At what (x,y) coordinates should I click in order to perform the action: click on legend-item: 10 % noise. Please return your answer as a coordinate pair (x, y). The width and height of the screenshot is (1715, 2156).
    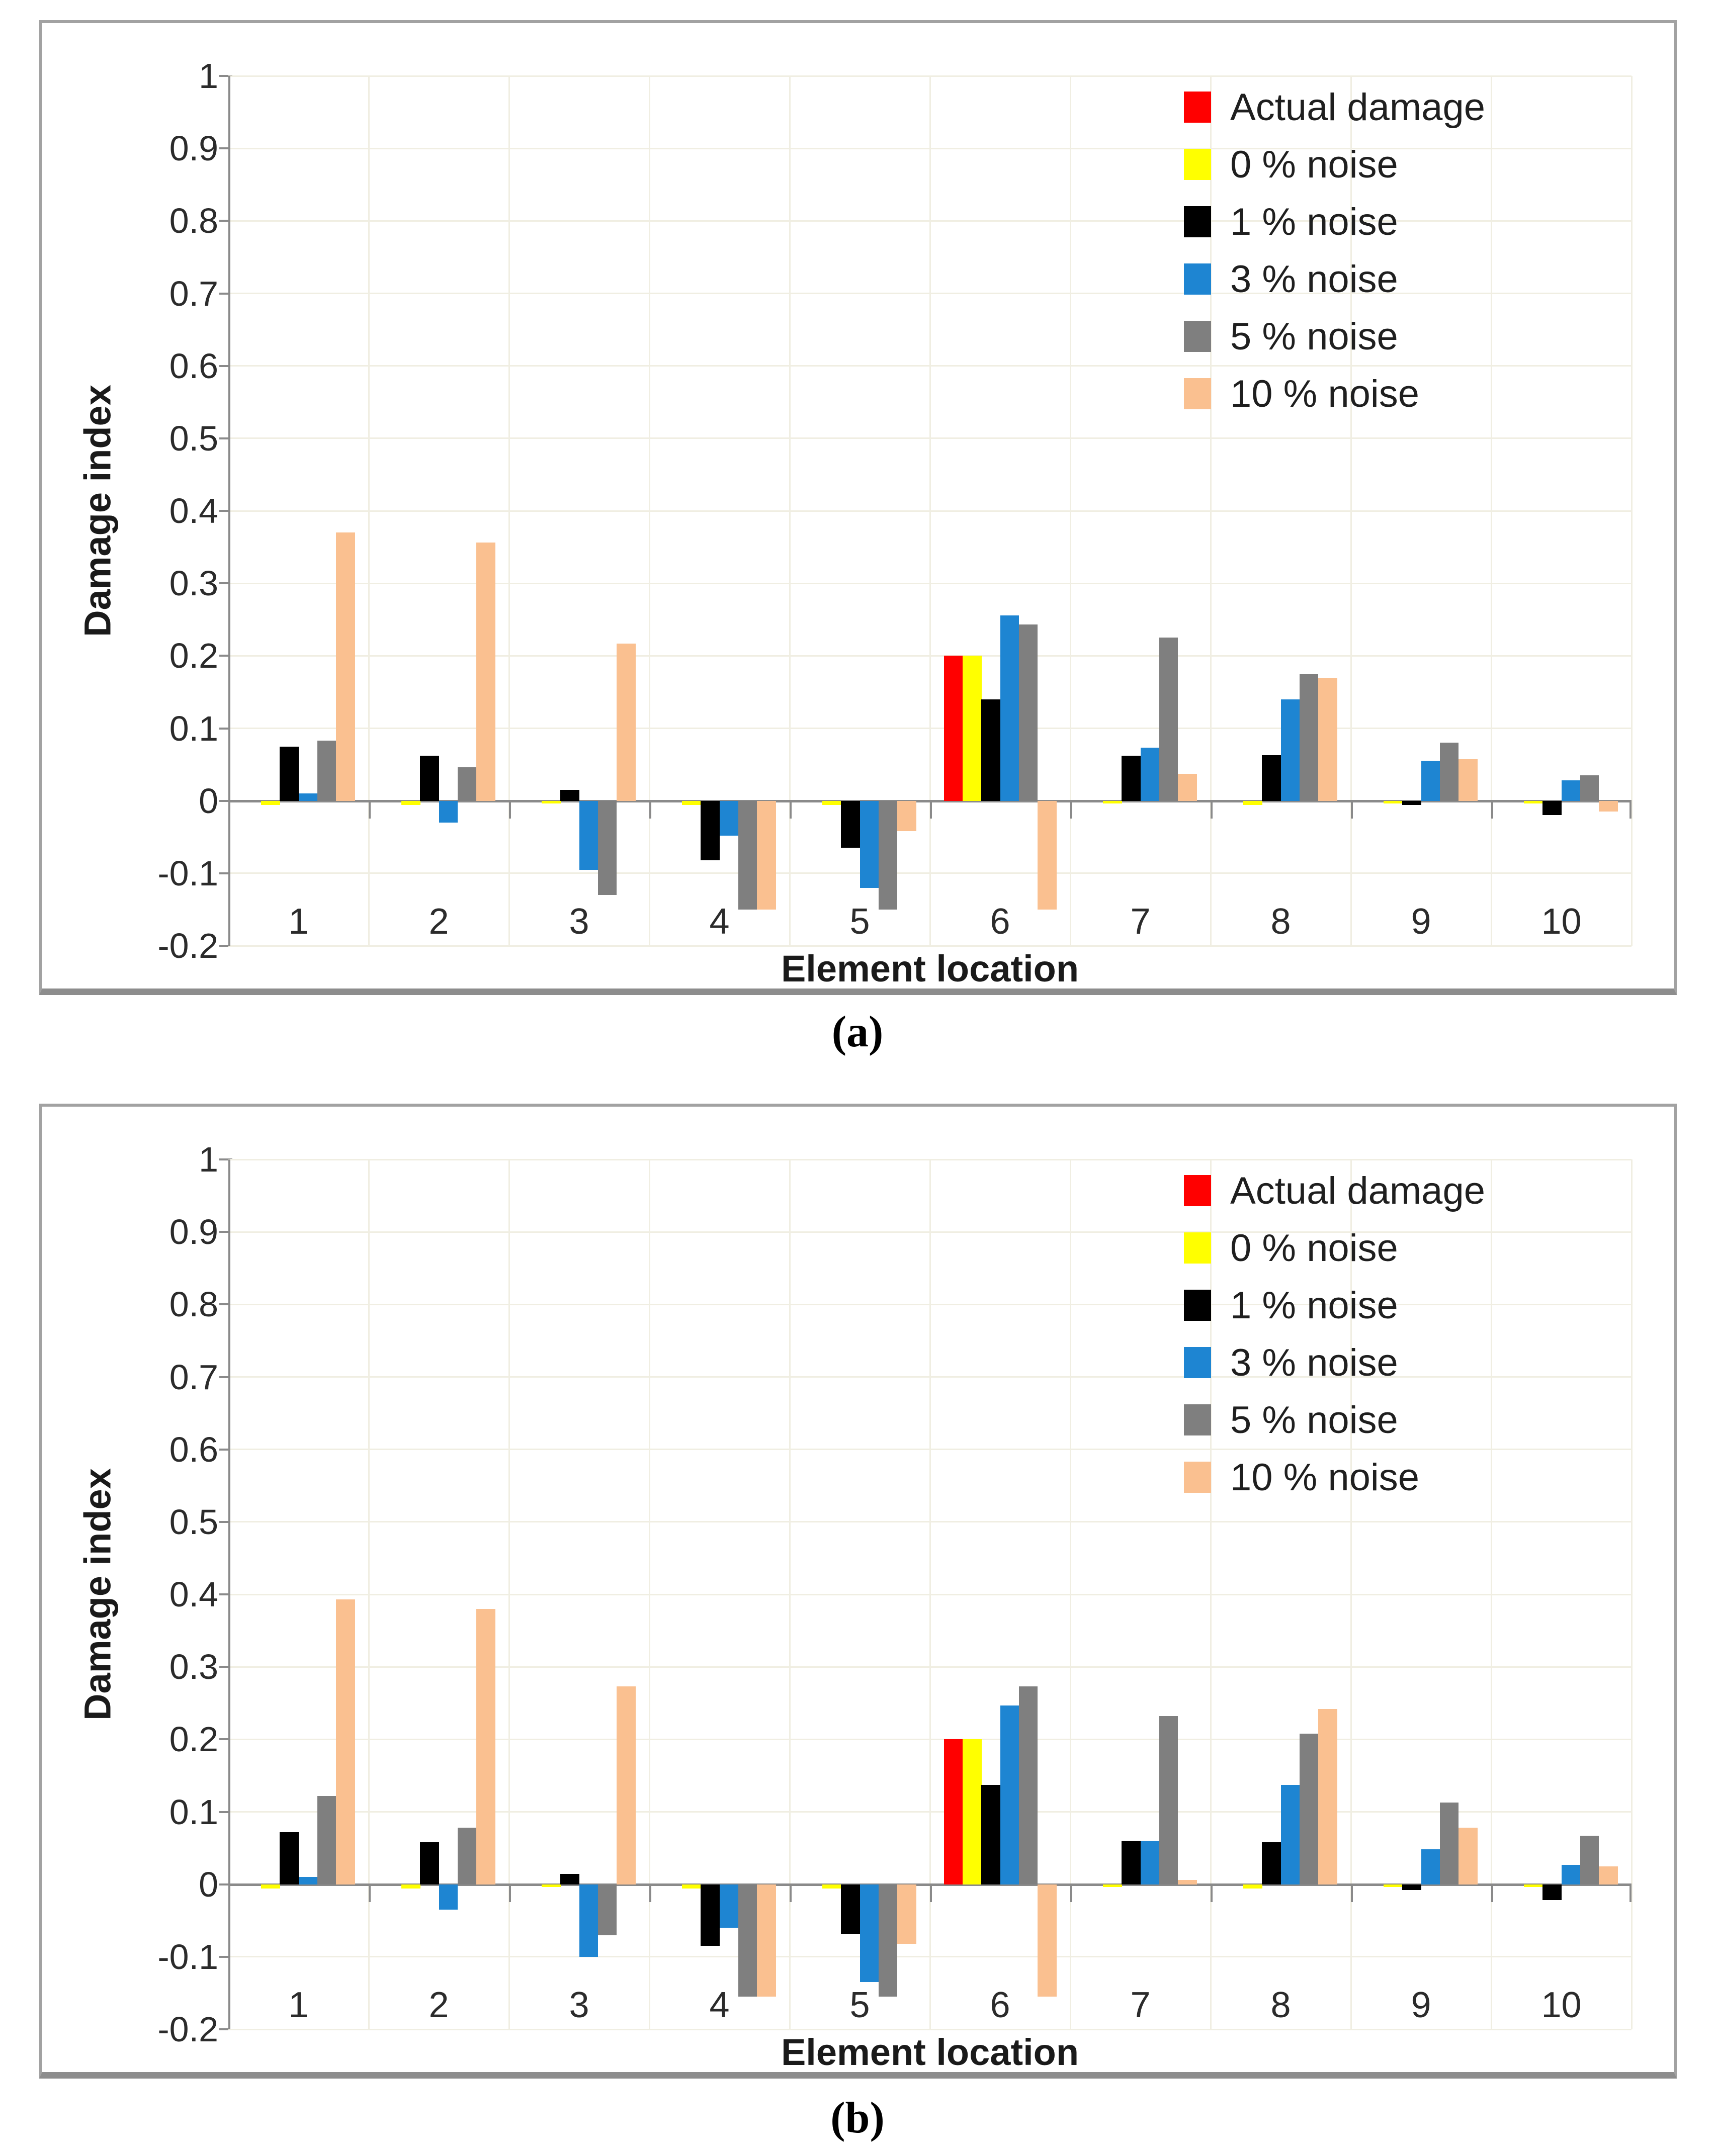
    Looking at the image, I should click on (1334, 394).